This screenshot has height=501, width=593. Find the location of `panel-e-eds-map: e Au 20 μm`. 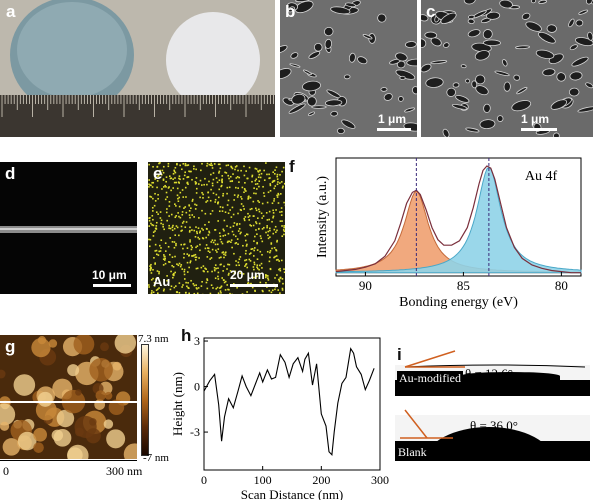

panel-e-eds-map: e Au 20 μm is located at coordinates (216, 228).